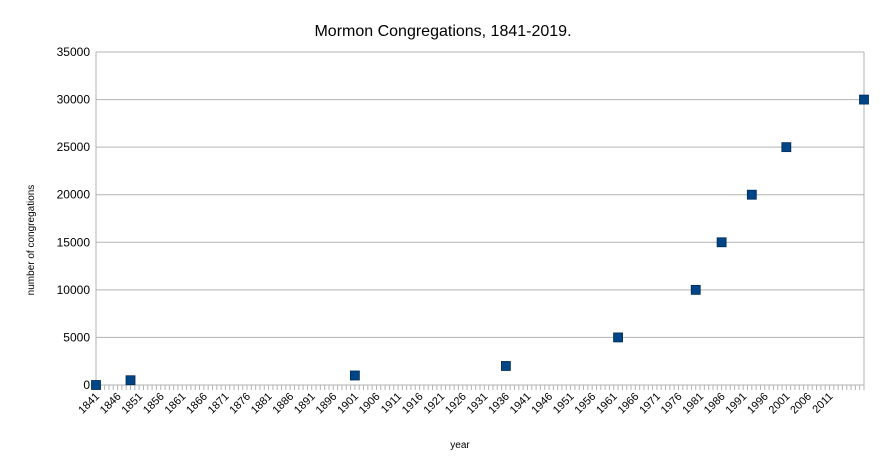 Image resolution: width=886 pixels, height=475 pixels. I want to click on x-tick-label: 1941, so click(521, 404).